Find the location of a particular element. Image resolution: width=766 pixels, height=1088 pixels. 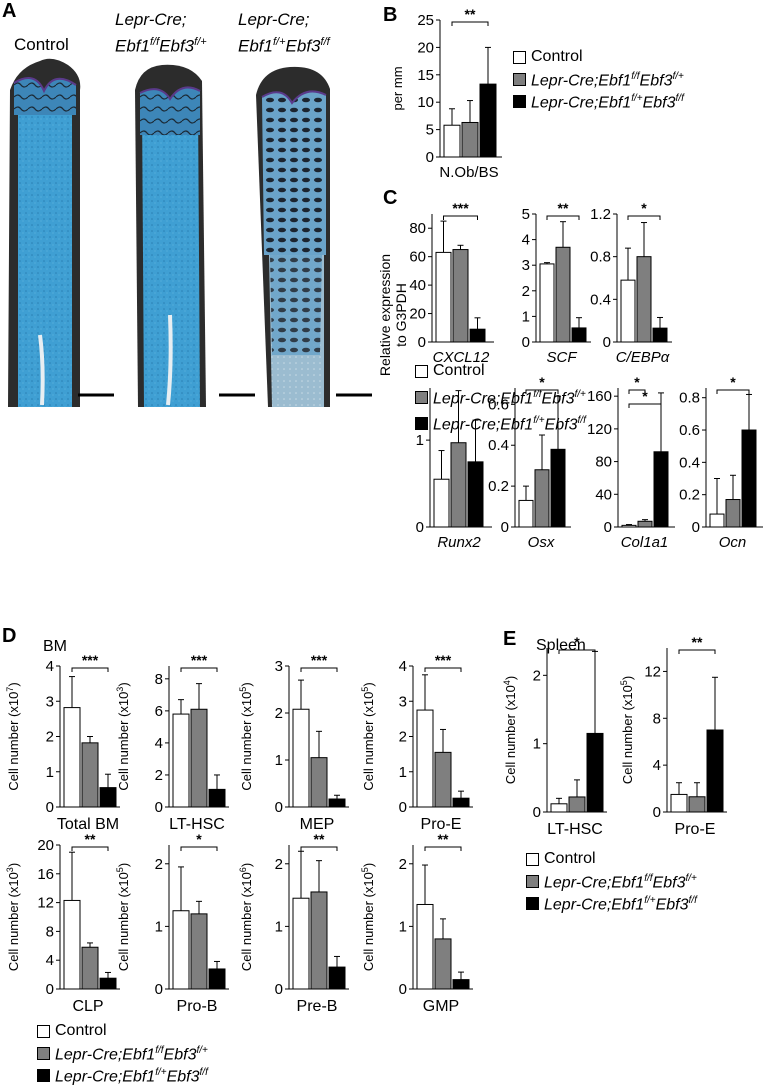

bone-label-g1: Lepr-Cre; Ebf1f/fEbf3f/+ is located at coordinates (161, 33).